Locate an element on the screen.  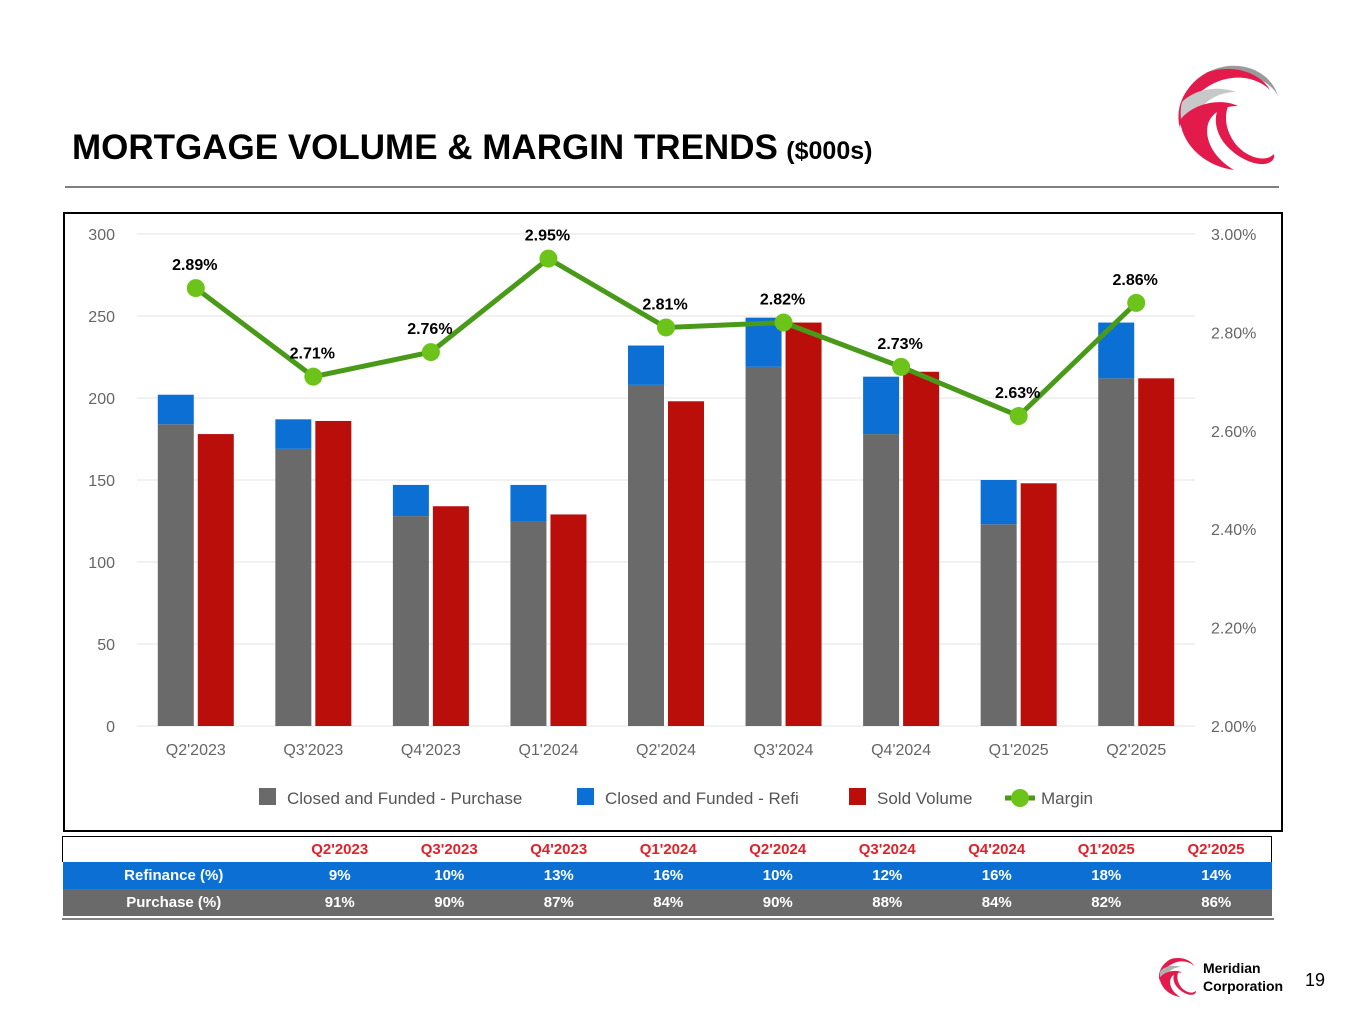
table-cell: 91% is located at coordinates (340, 902).